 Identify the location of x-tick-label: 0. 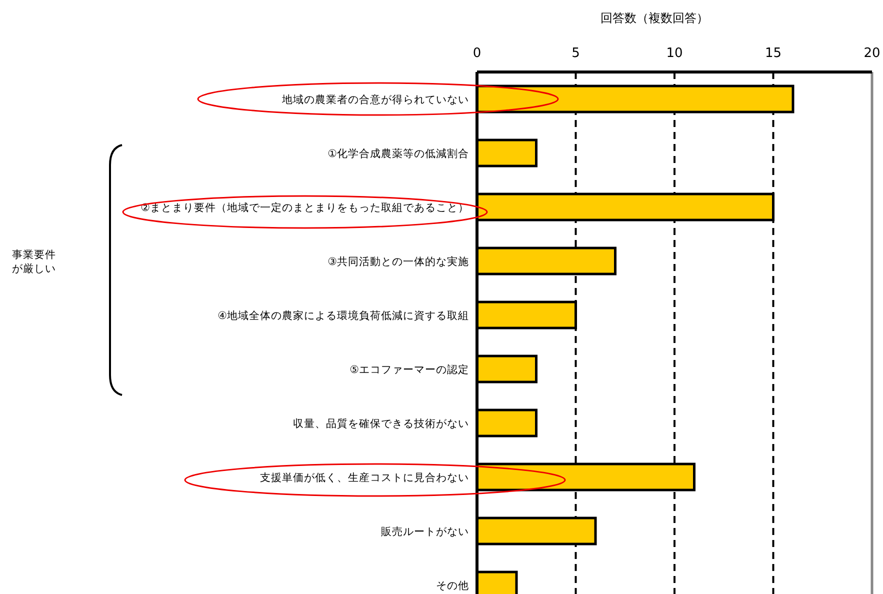
(477, 53).